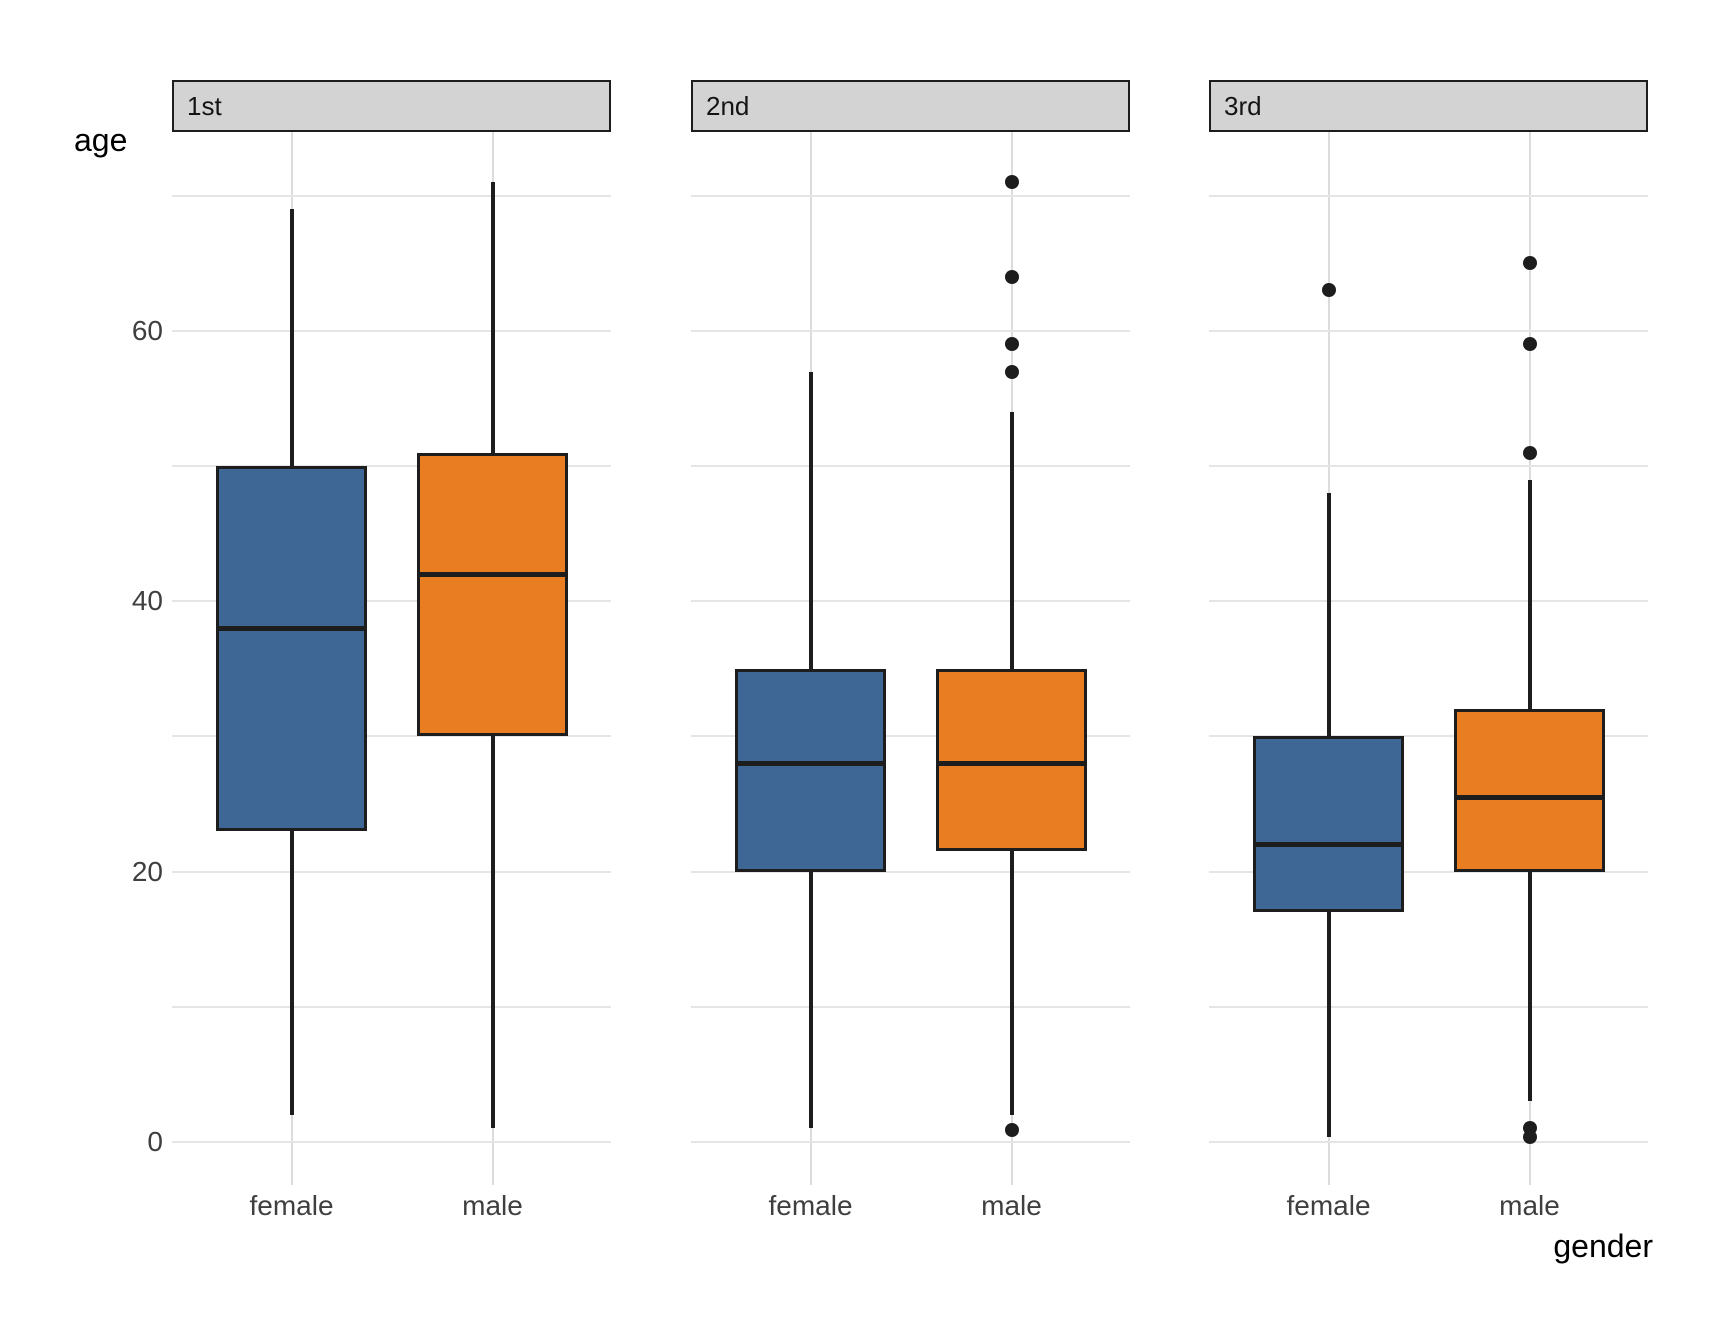  What do you see at coordinates (1428, 106) in the screenshot?
I see `facet-strip: 3rd` at bounding box center [1428, 106].